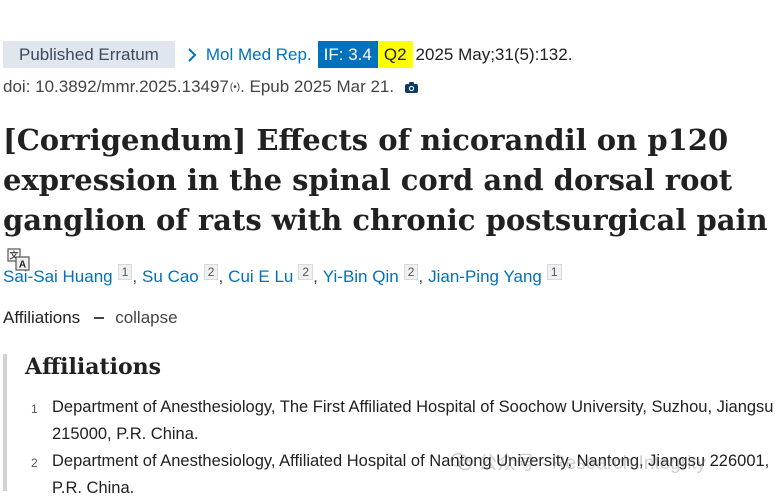 This screenshot has height=502, width=784. I want to click on impact-factor-badge: IF: 3.4, so click(347, 54).